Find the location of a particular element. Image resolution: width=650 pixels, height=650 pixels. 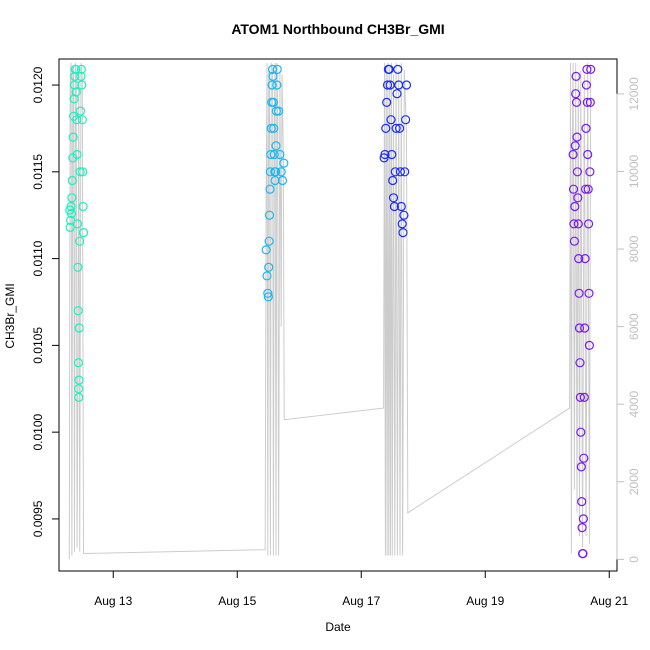

y-axis-label: CH3Br_GMI is located at coordinates (10, 315).